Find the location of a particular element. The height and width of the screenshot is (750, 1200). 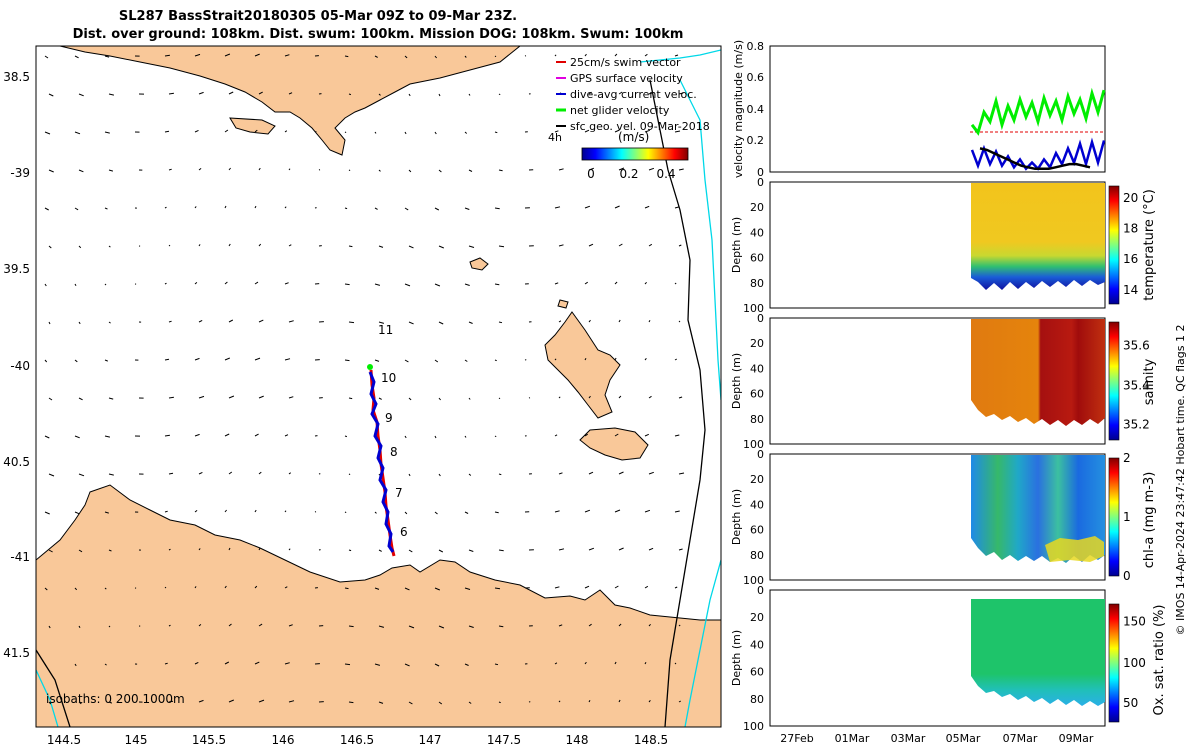

depth-tick-label: 80 is located at coordinates (757, 283).